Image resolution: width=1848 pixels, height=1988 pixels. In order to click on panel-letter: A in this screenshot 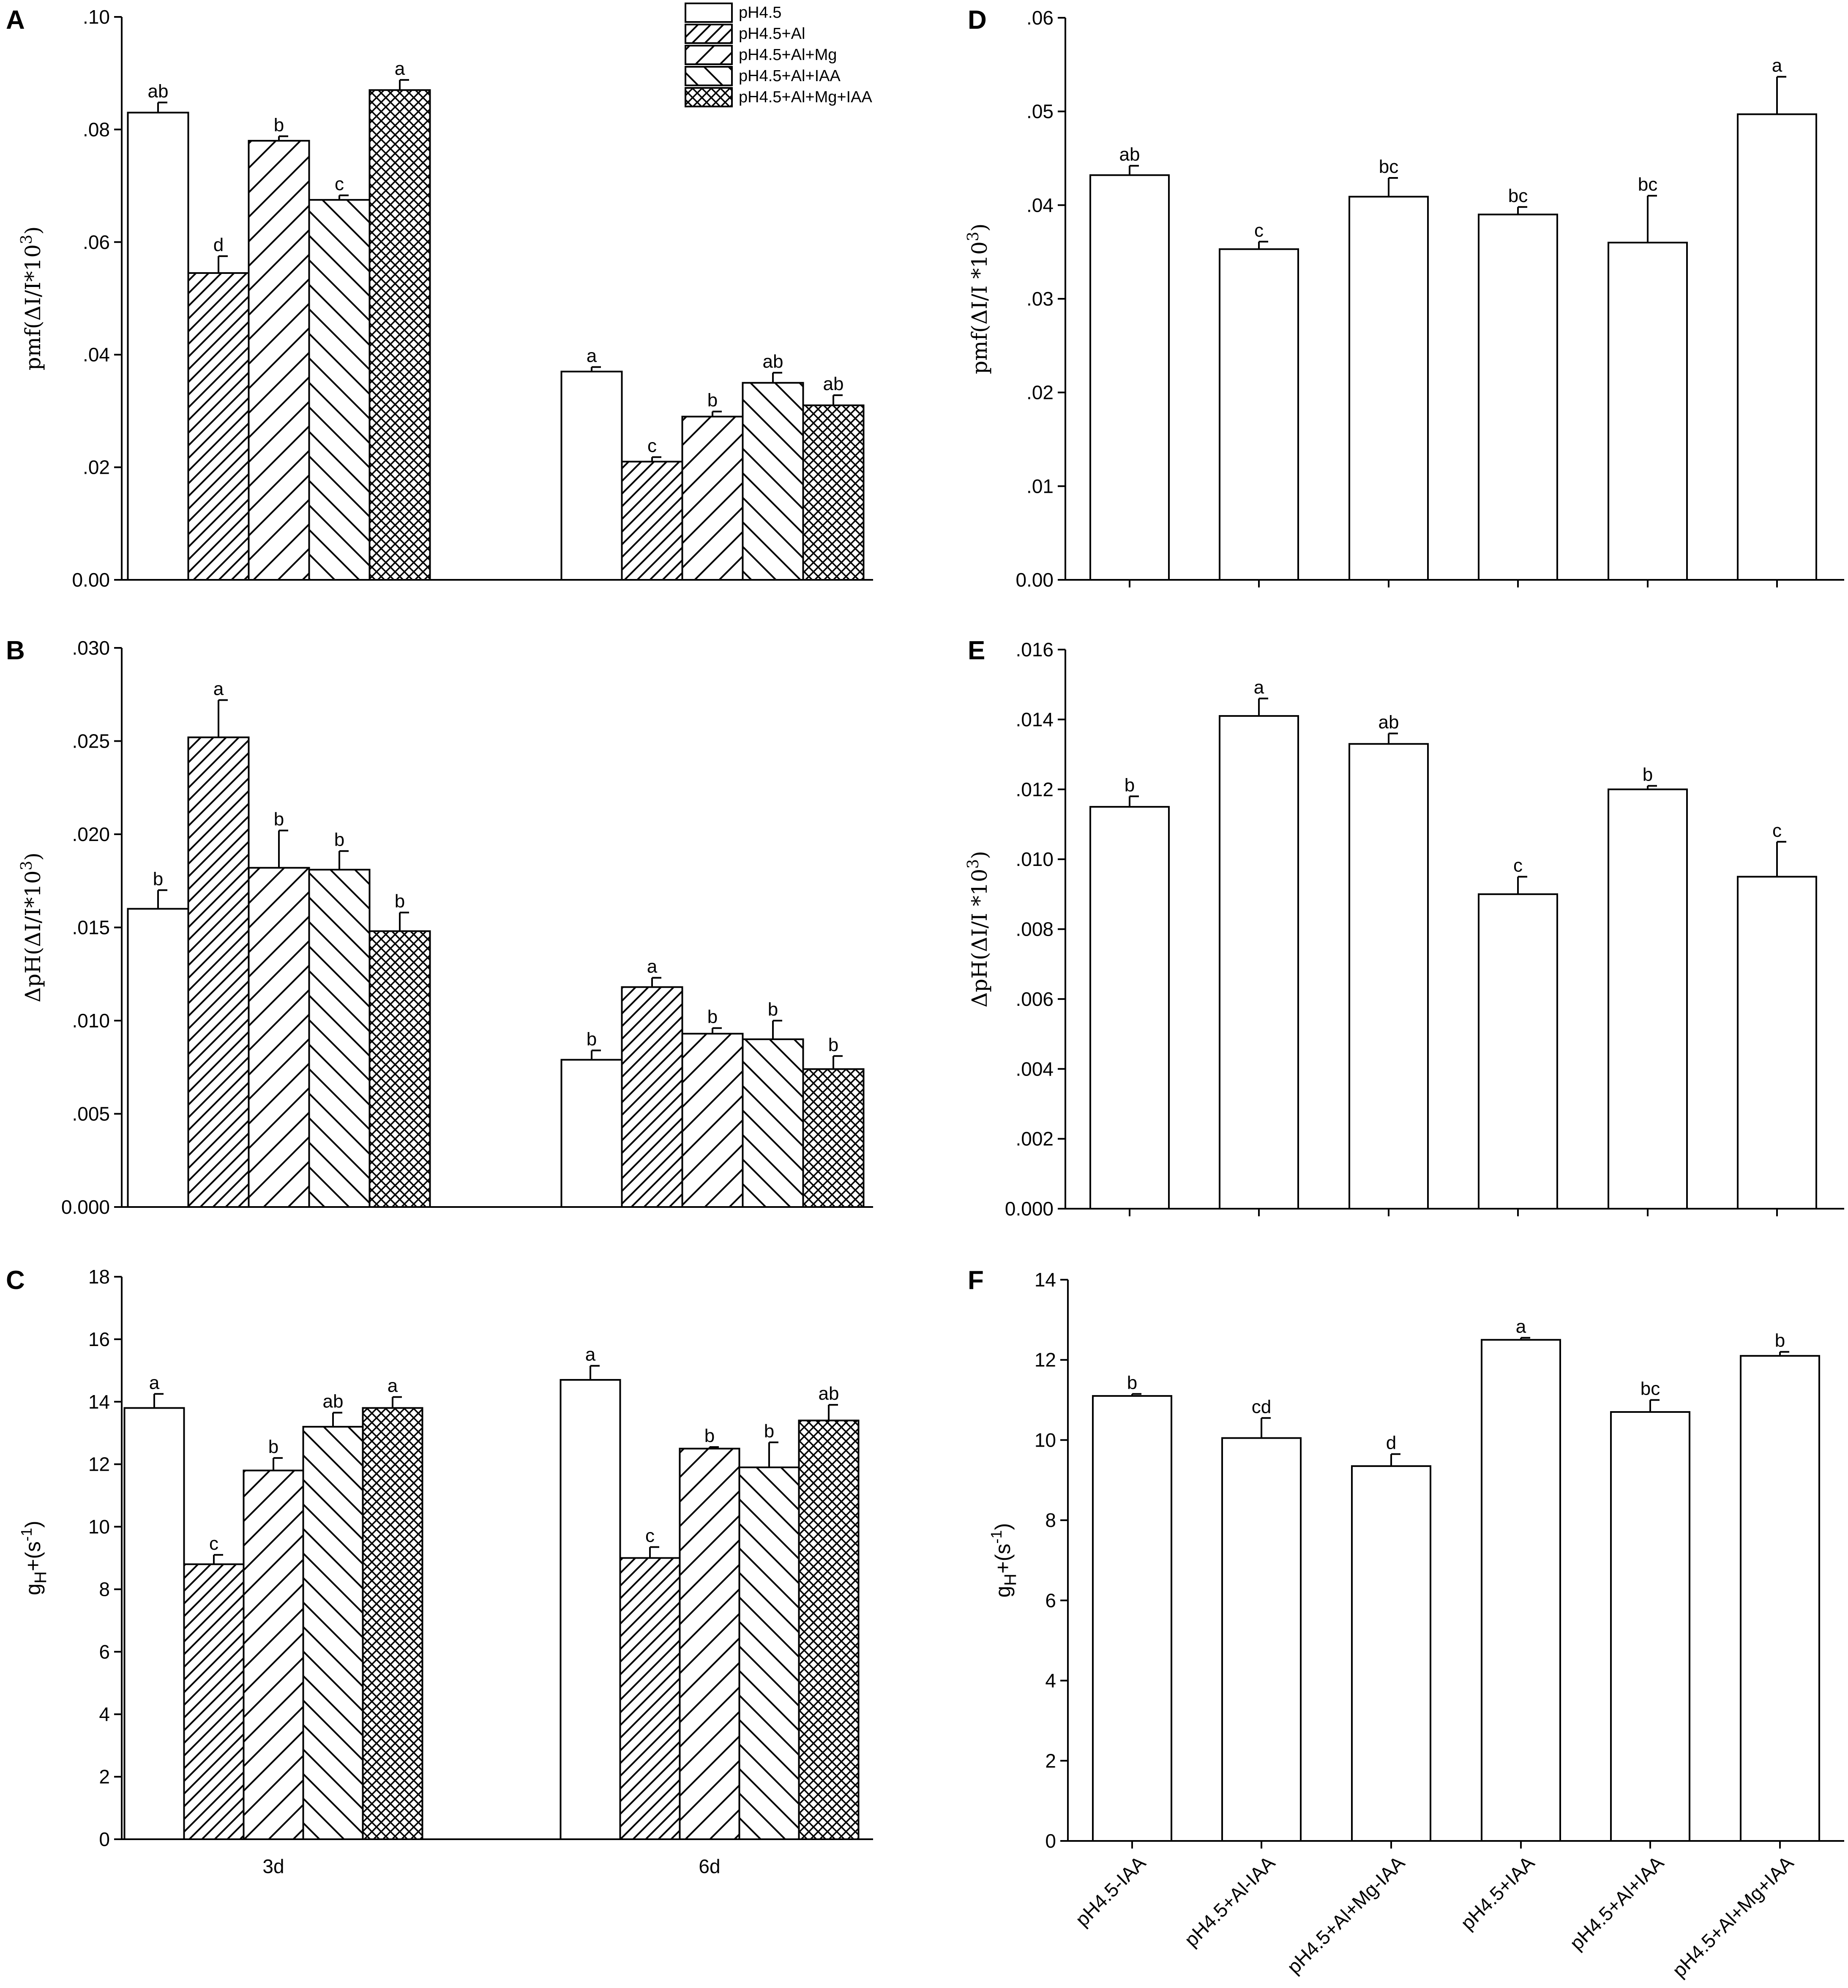, I will do `click(15, 20)`.